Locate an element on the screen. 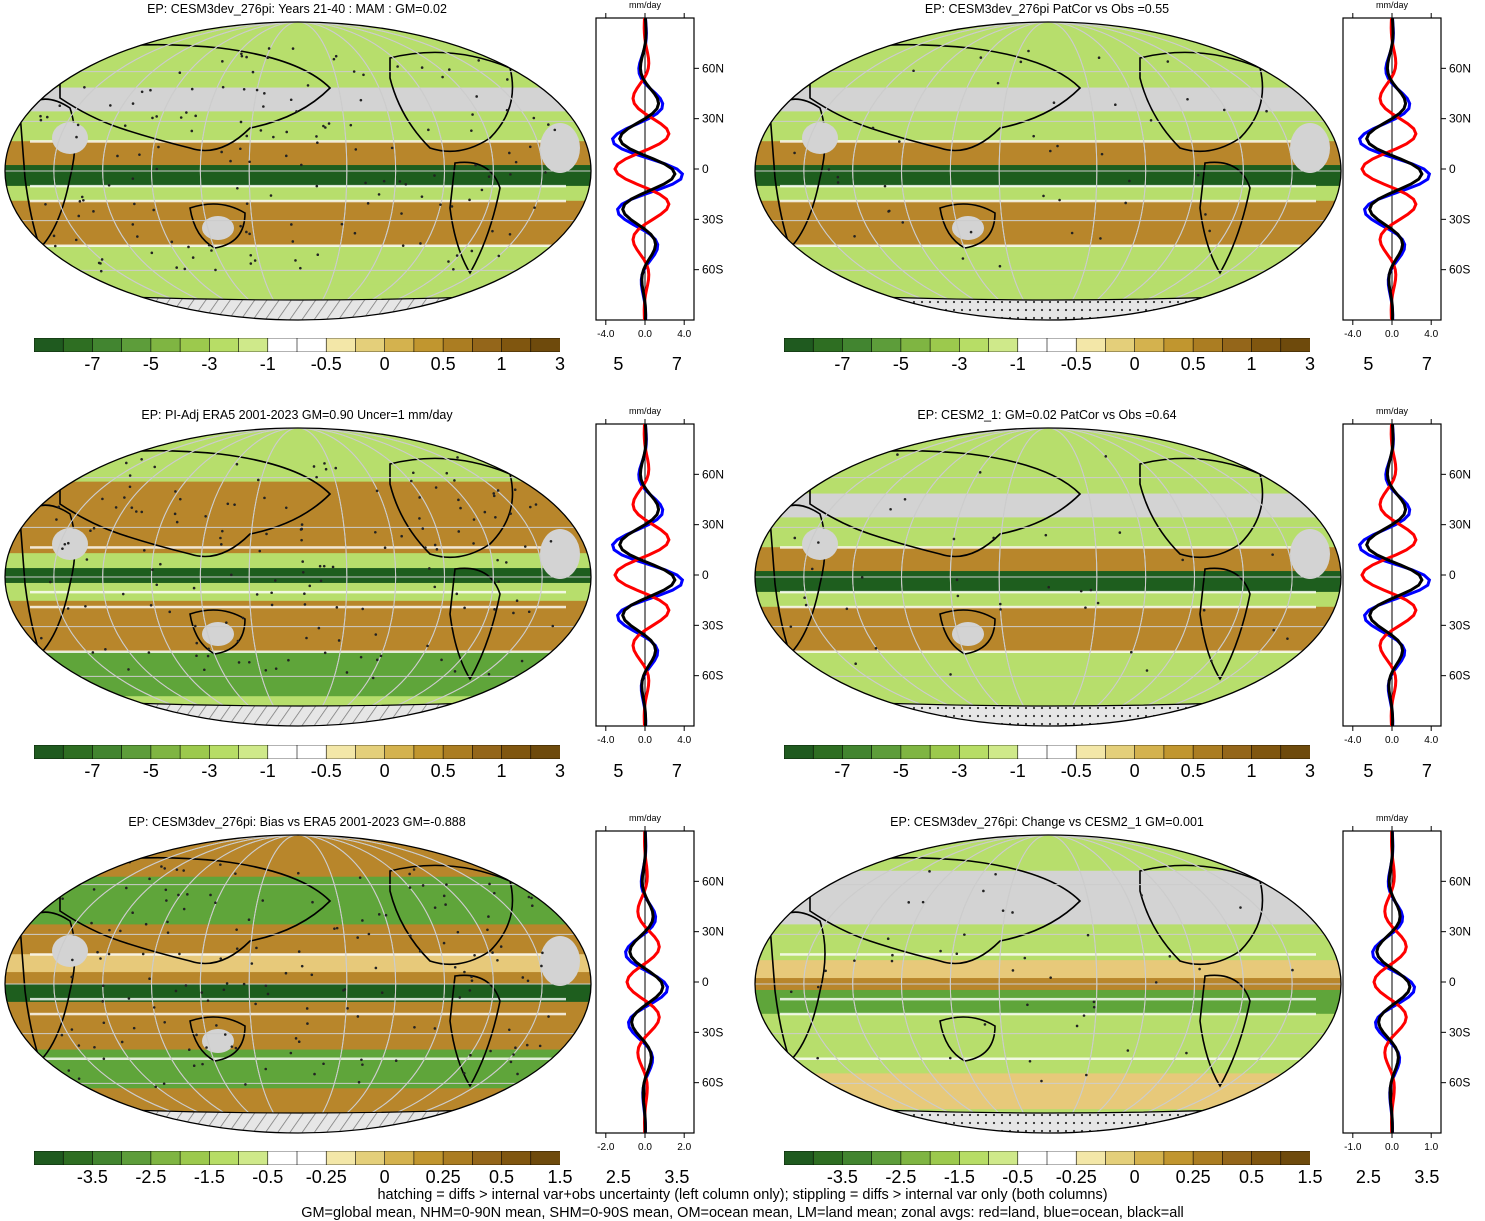 Image resolution: width=1485 pixels, height=1221 pixels. colorbar-tick-label: 0.25 is located at coordinates (443, 1177).